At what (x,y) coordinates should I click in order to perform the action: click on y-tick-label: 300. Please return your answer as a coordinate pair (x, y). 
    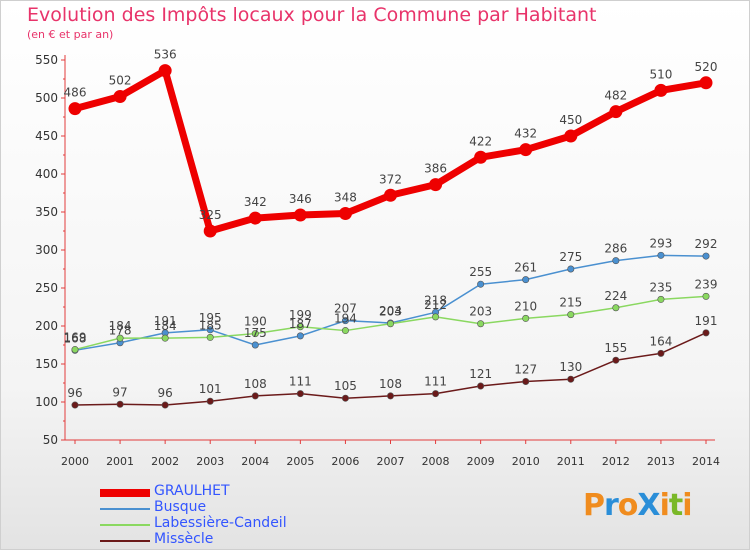
    Looking at the image, I should click on (46, 250).